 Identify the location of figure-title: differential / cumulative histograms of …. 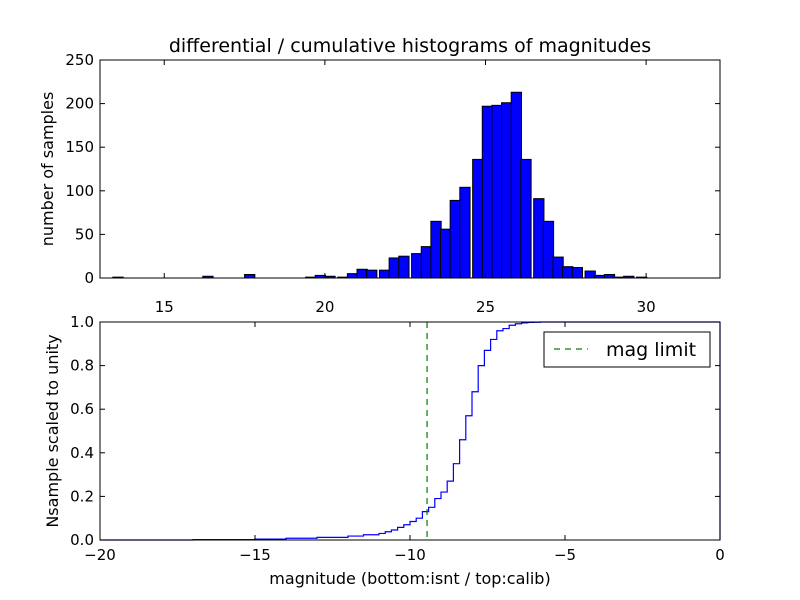
(410, 46).